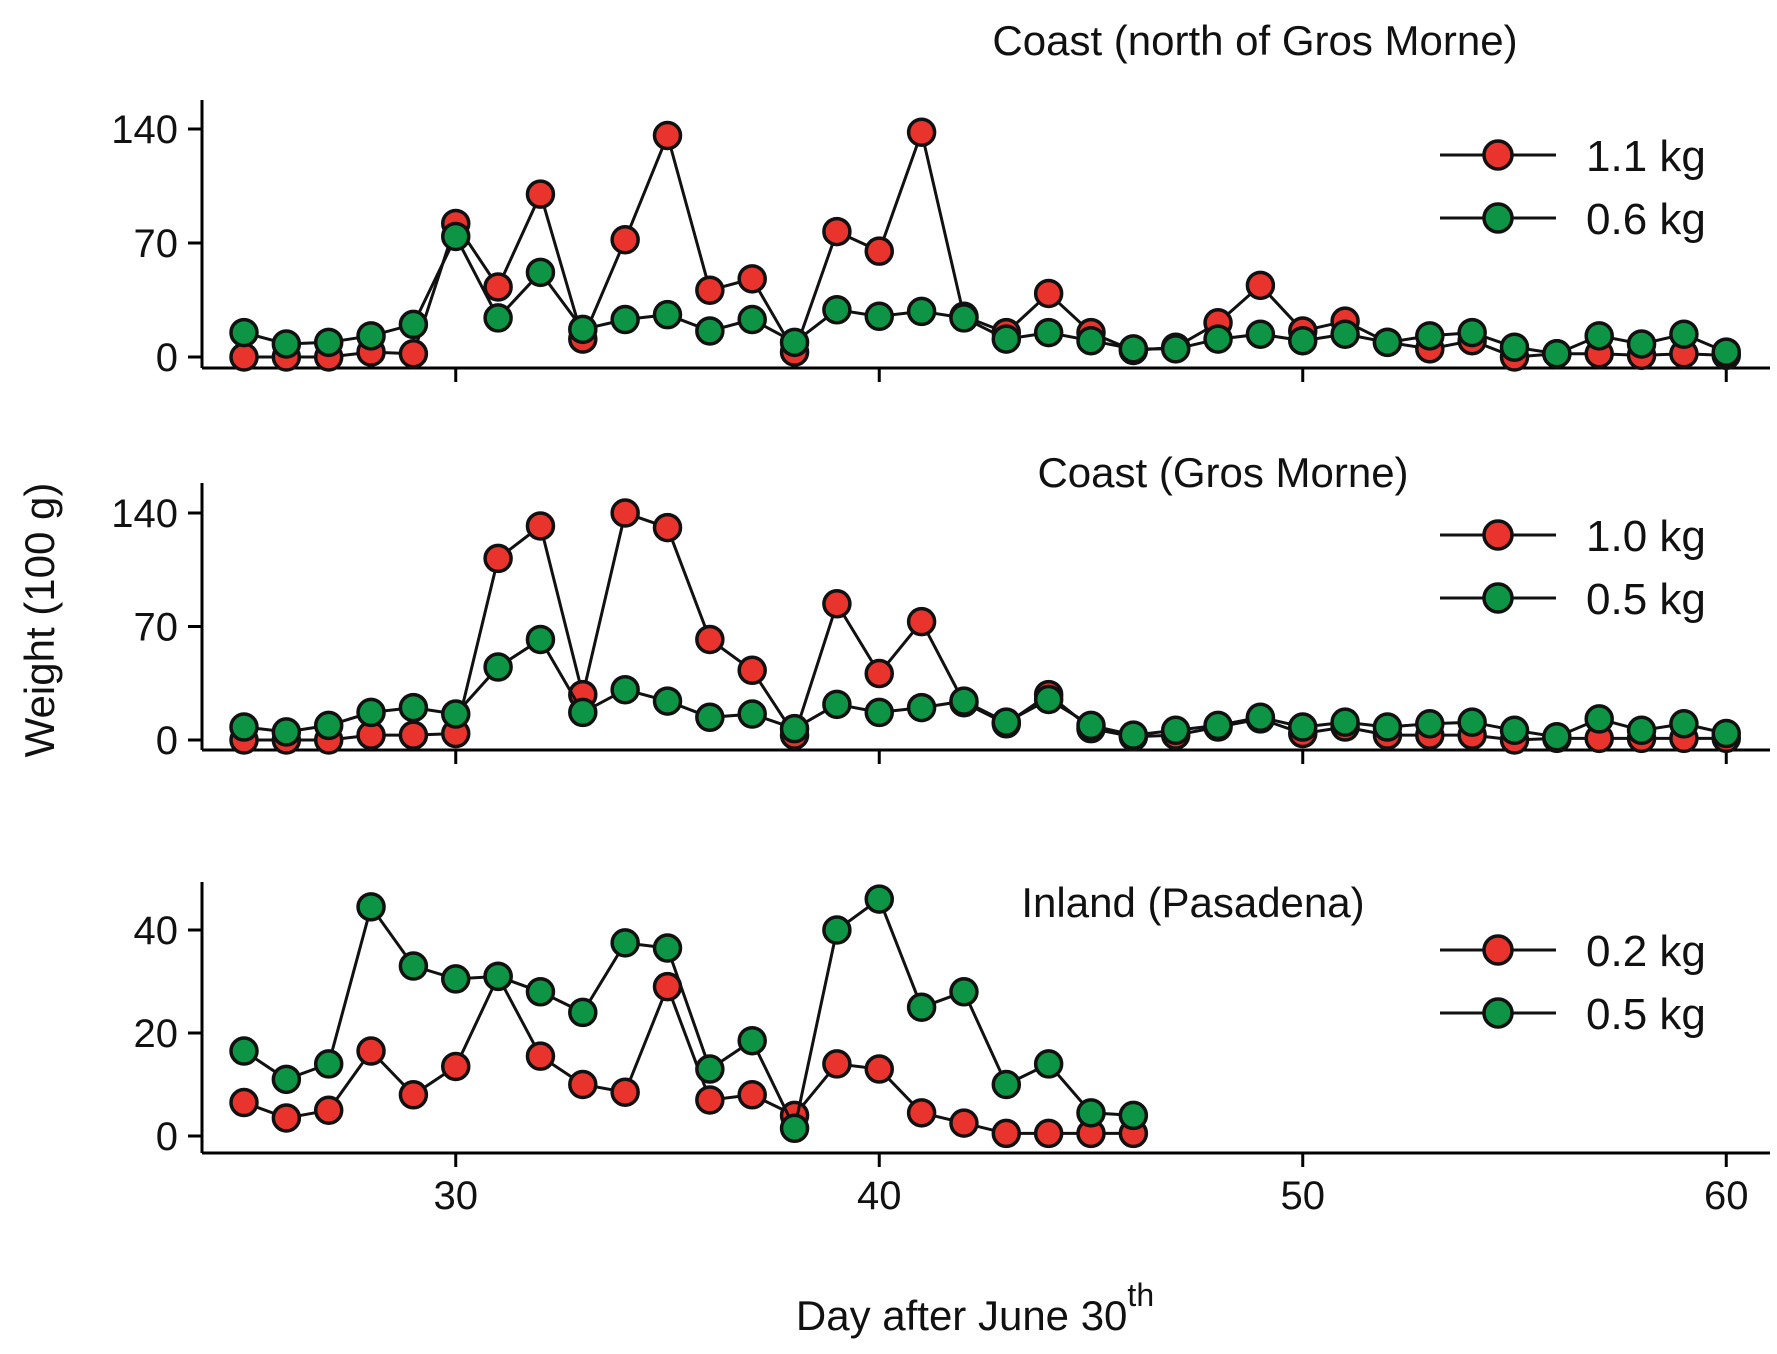  I want to click on legend-label: 1.0 kg, so click(1646, 536).